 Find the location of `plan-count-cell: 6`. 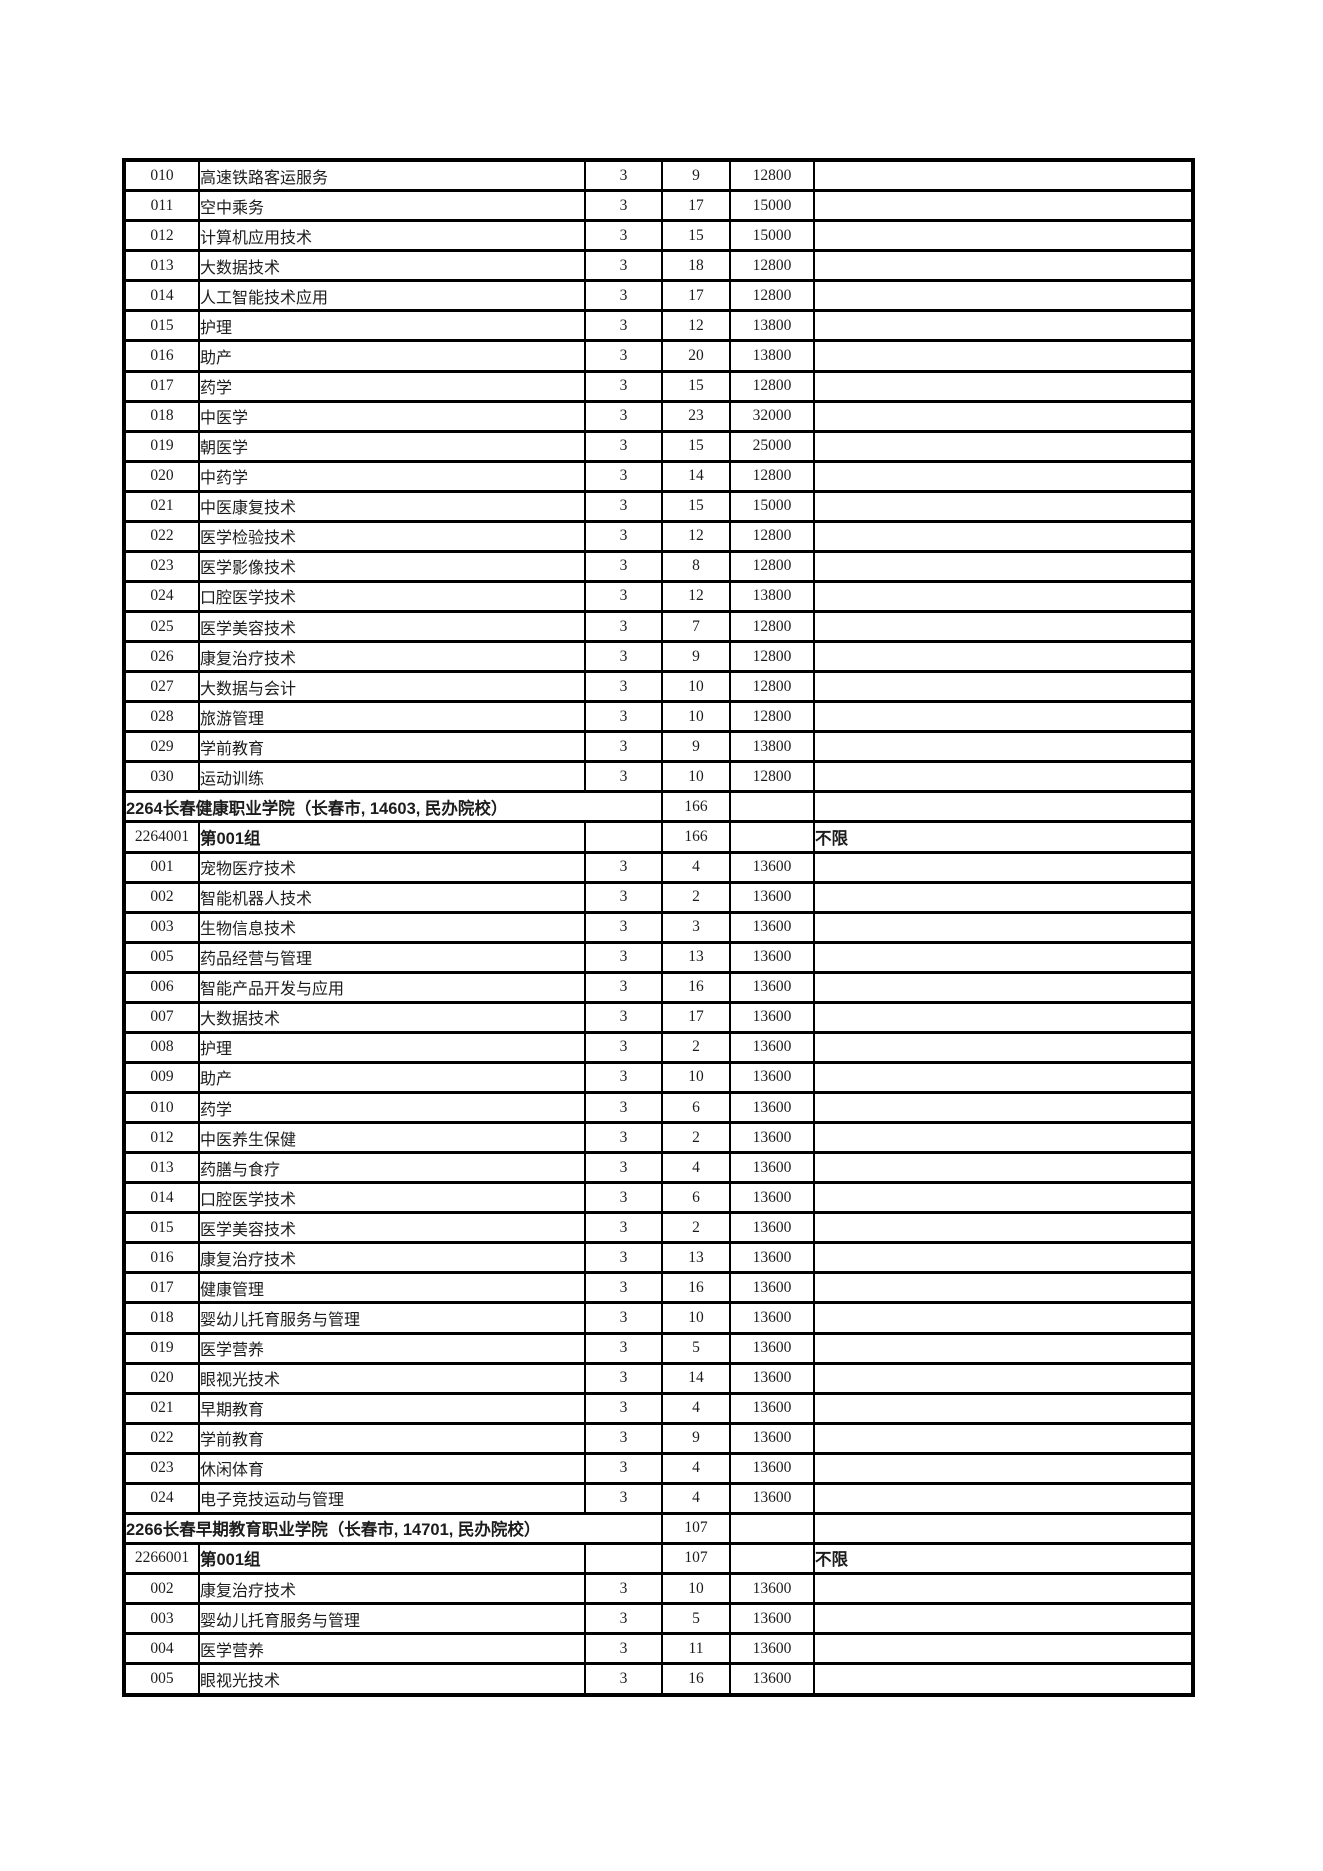

plan-count-cell: 6 is located at coordinates (696, 1198).